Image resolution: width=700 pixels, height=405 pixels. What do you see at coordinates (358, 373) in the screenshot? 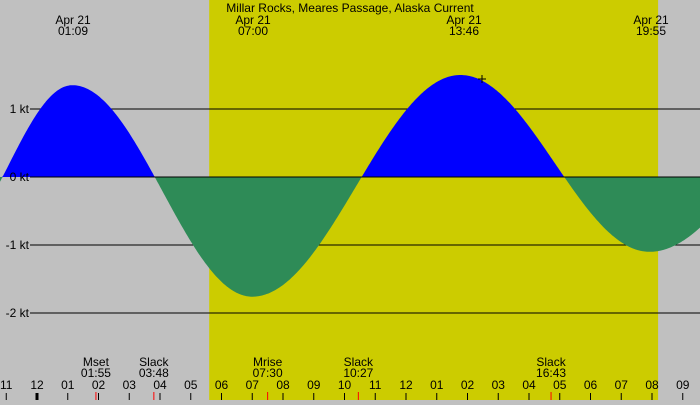
I see `event-time: 10:27` at bounding box center [358, 373].